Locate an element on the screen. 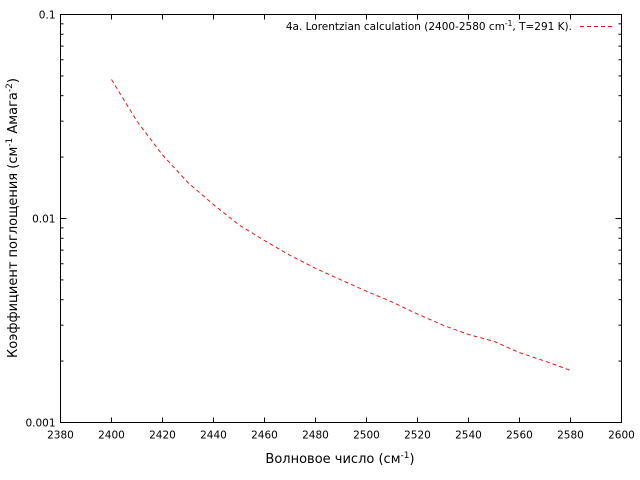  x-tick-label: 2580 is located at coordinates (570, 436).